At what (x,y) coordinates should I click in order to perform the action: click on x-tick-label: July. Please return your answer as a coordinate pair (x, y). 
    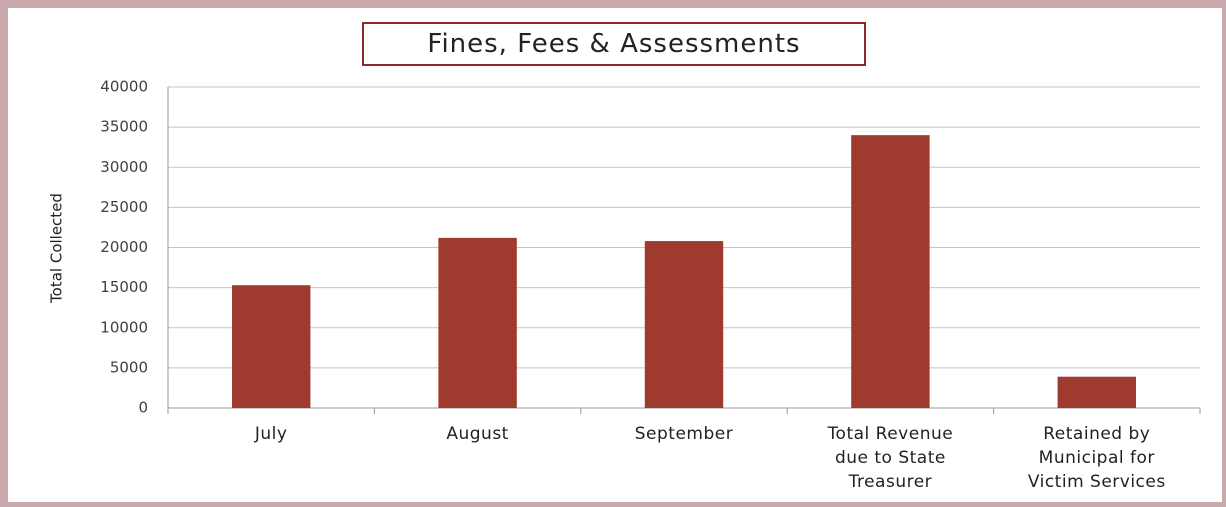
    Looking at the image, I should click on (271, 434).